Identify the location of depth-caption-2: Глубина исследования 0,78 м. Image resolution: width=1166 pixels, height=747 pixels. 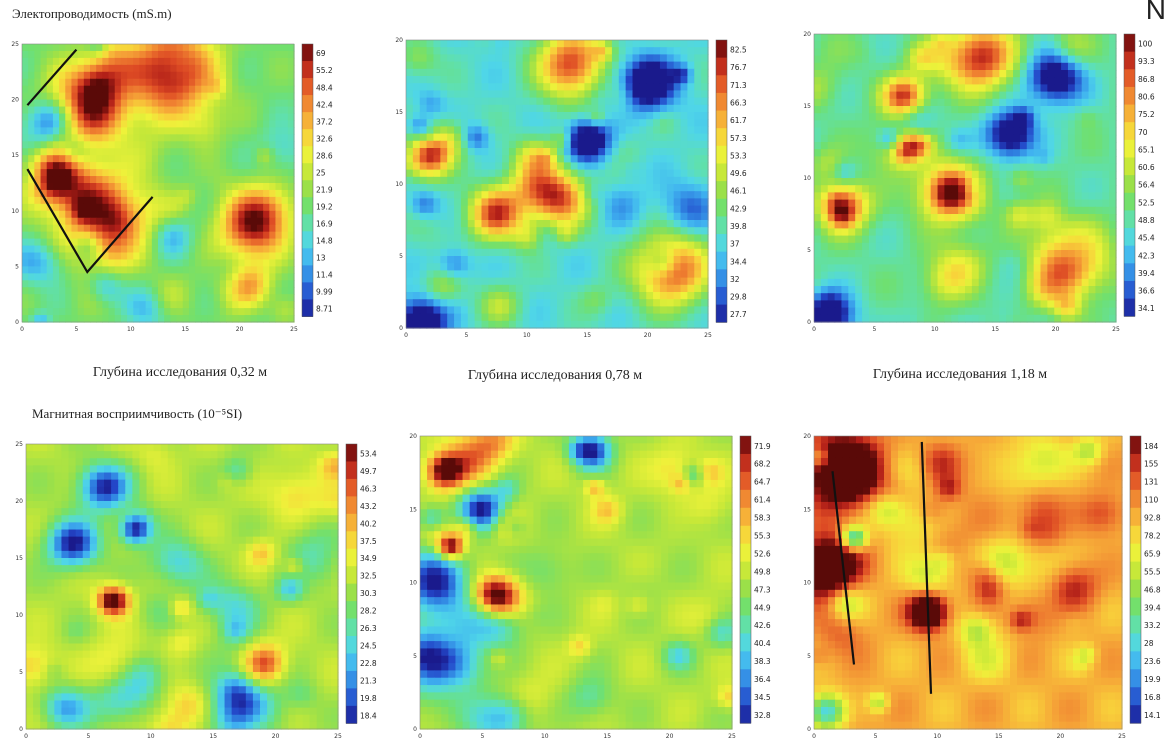
(555, 375).